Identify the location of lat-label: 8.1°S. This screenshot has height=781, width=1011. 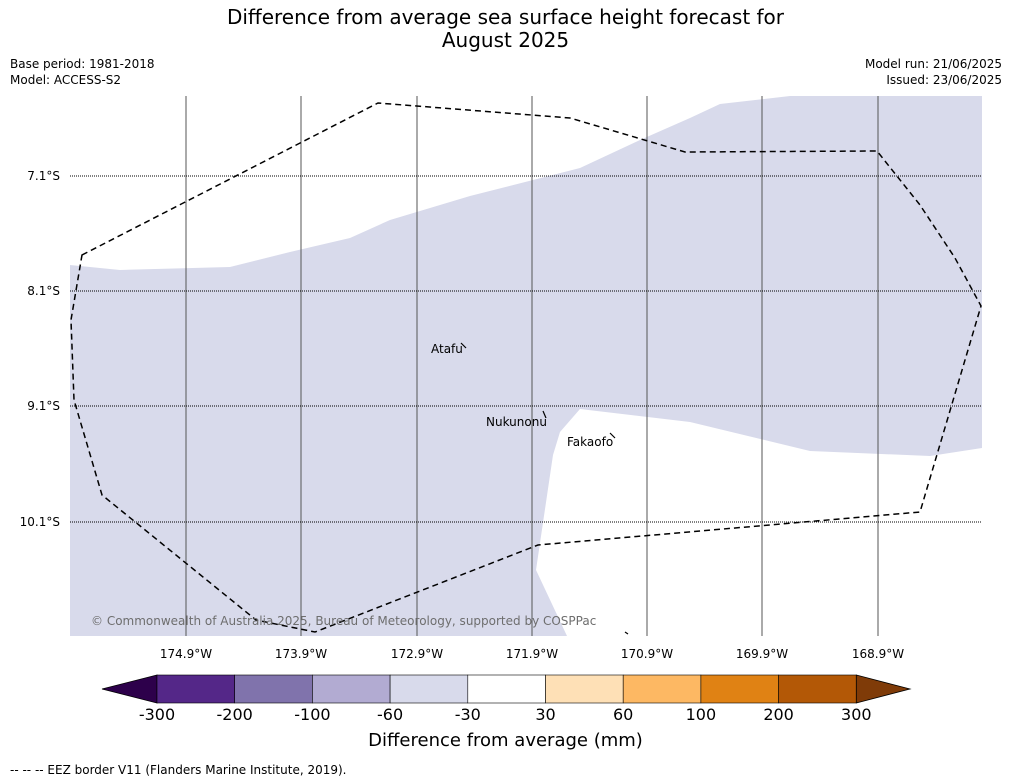
(43, 291).